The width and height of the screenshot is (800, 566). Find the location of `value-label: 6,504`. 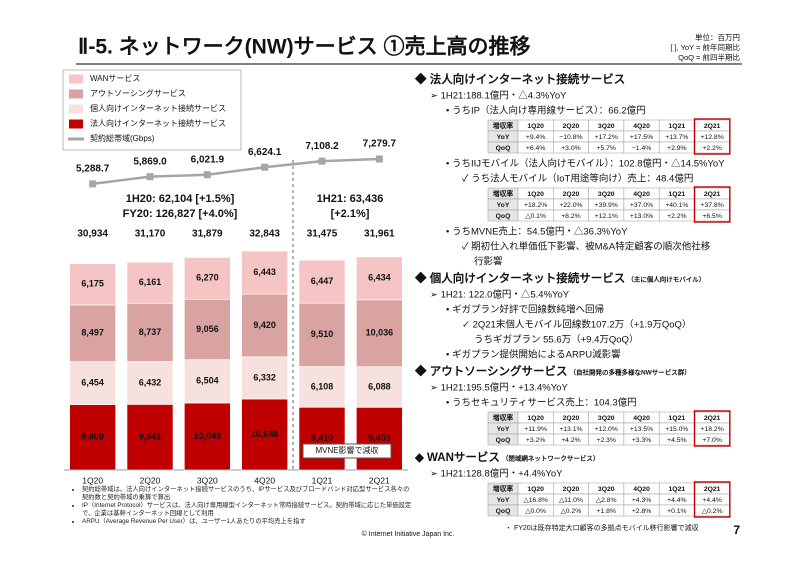

value-label: 6,504 is located at coordinates (207, 381).